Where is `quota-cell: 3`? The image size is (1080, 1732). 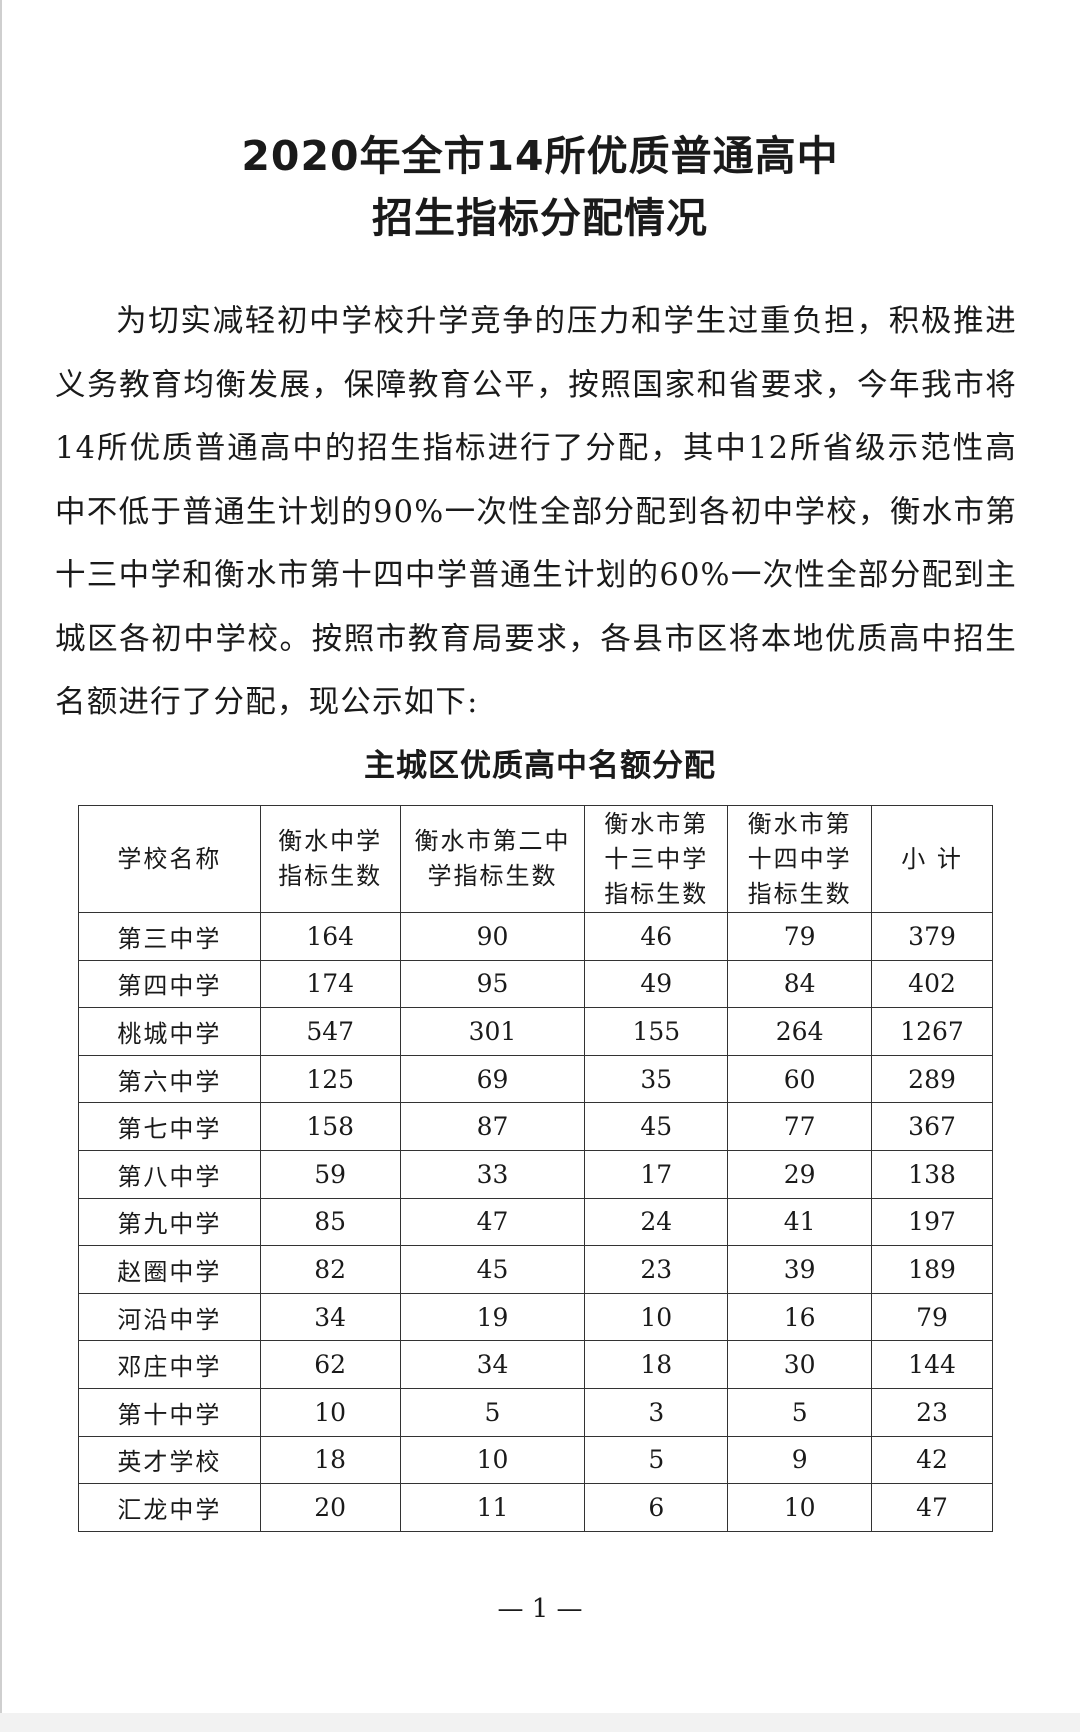
quota-cell: 3 is located at coordinates (656, 1412).